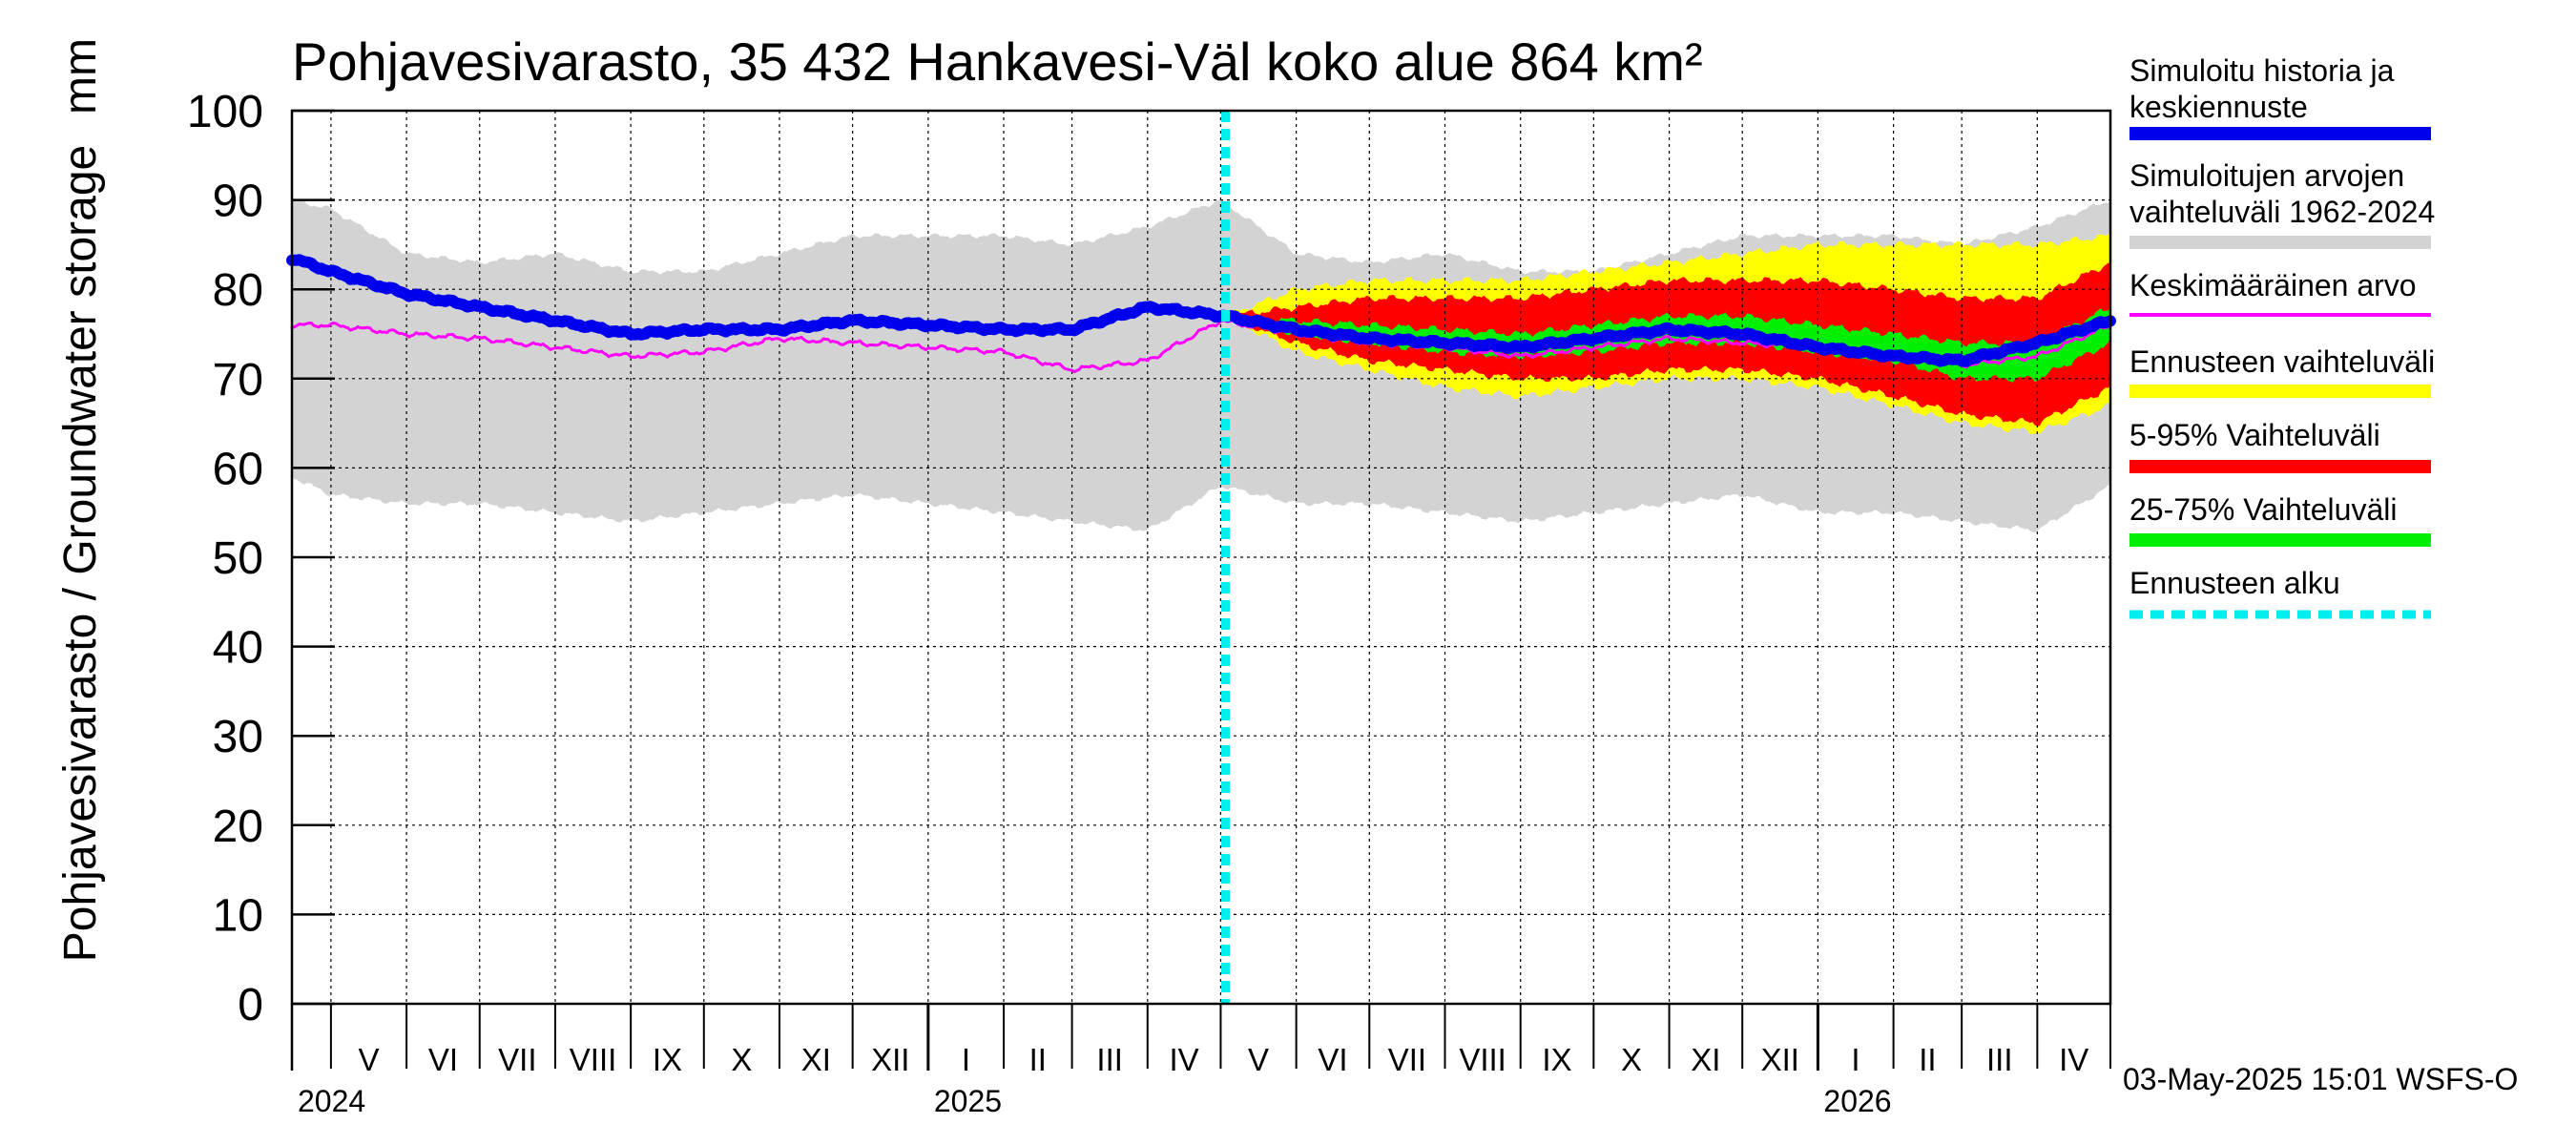 The height and width of the screenshot is (1145, 2576). What do you see at coordinates (968, 1101) in the screenshot?
I see `x-year-label-2025: 2025` at bounding box center [968, 1101].